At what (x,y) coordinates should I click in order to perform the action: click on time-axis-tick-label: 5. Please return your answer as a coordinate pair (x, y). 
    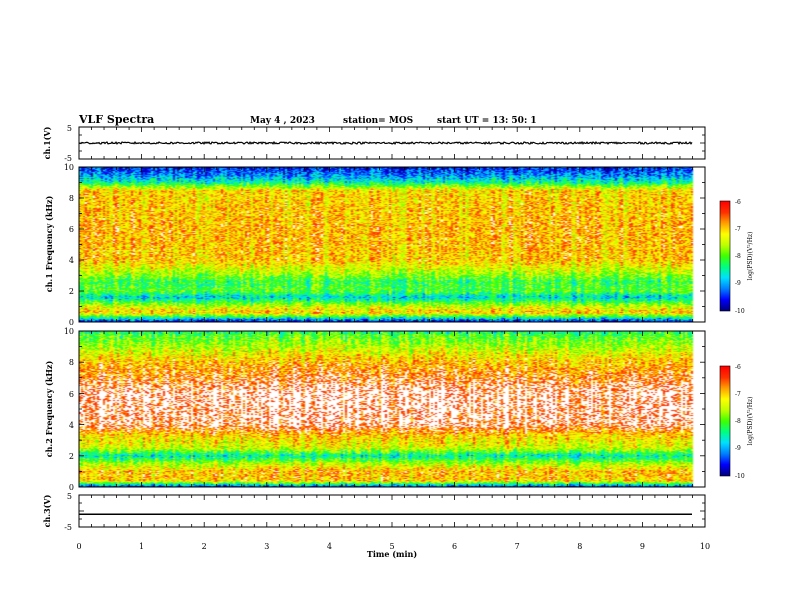
    Looking at the image, I should click on (391, 546).